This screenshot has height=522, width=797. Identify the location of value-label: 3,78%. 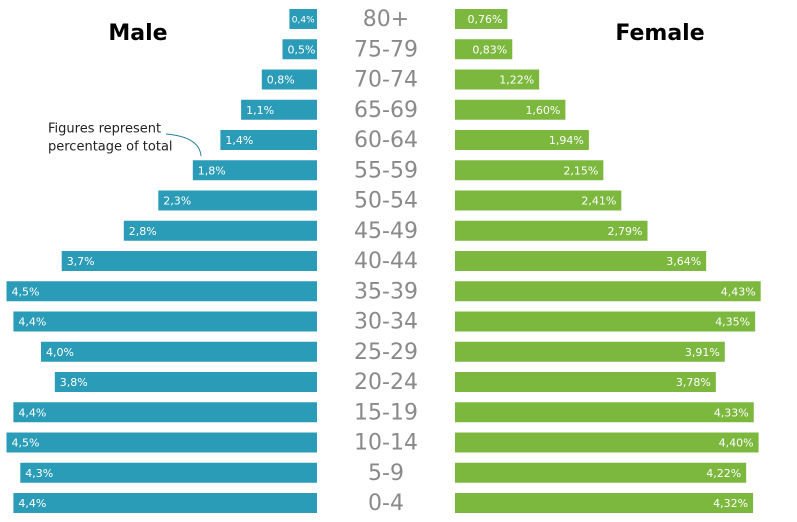
(693, 382).